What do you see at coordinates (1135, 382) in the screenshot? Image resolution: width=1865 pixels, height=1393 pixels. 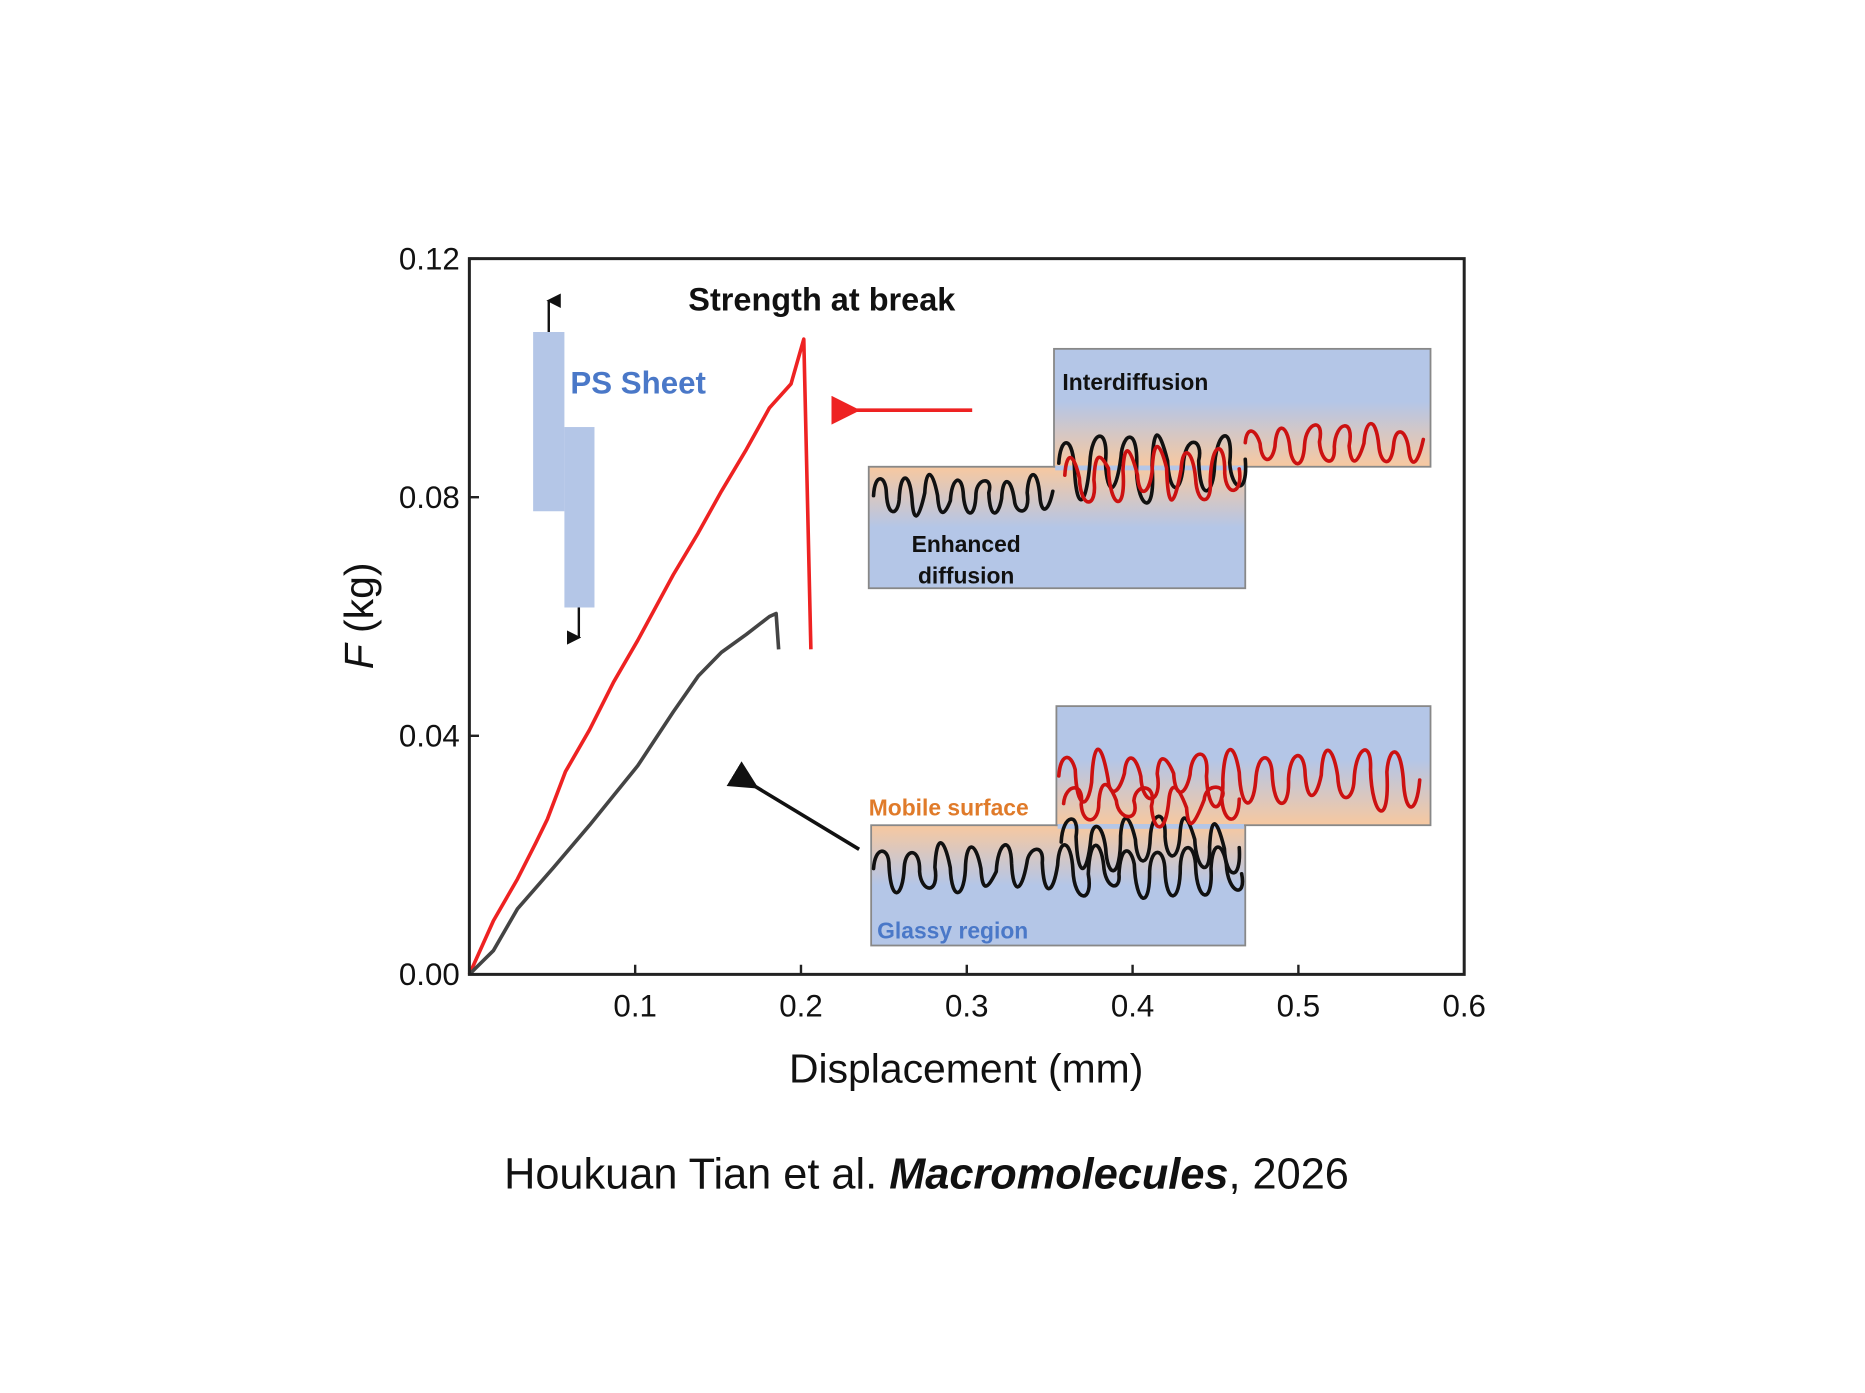 I see `interdiffusion-label: Interdiffusion` at bounding box center [1135, 382].